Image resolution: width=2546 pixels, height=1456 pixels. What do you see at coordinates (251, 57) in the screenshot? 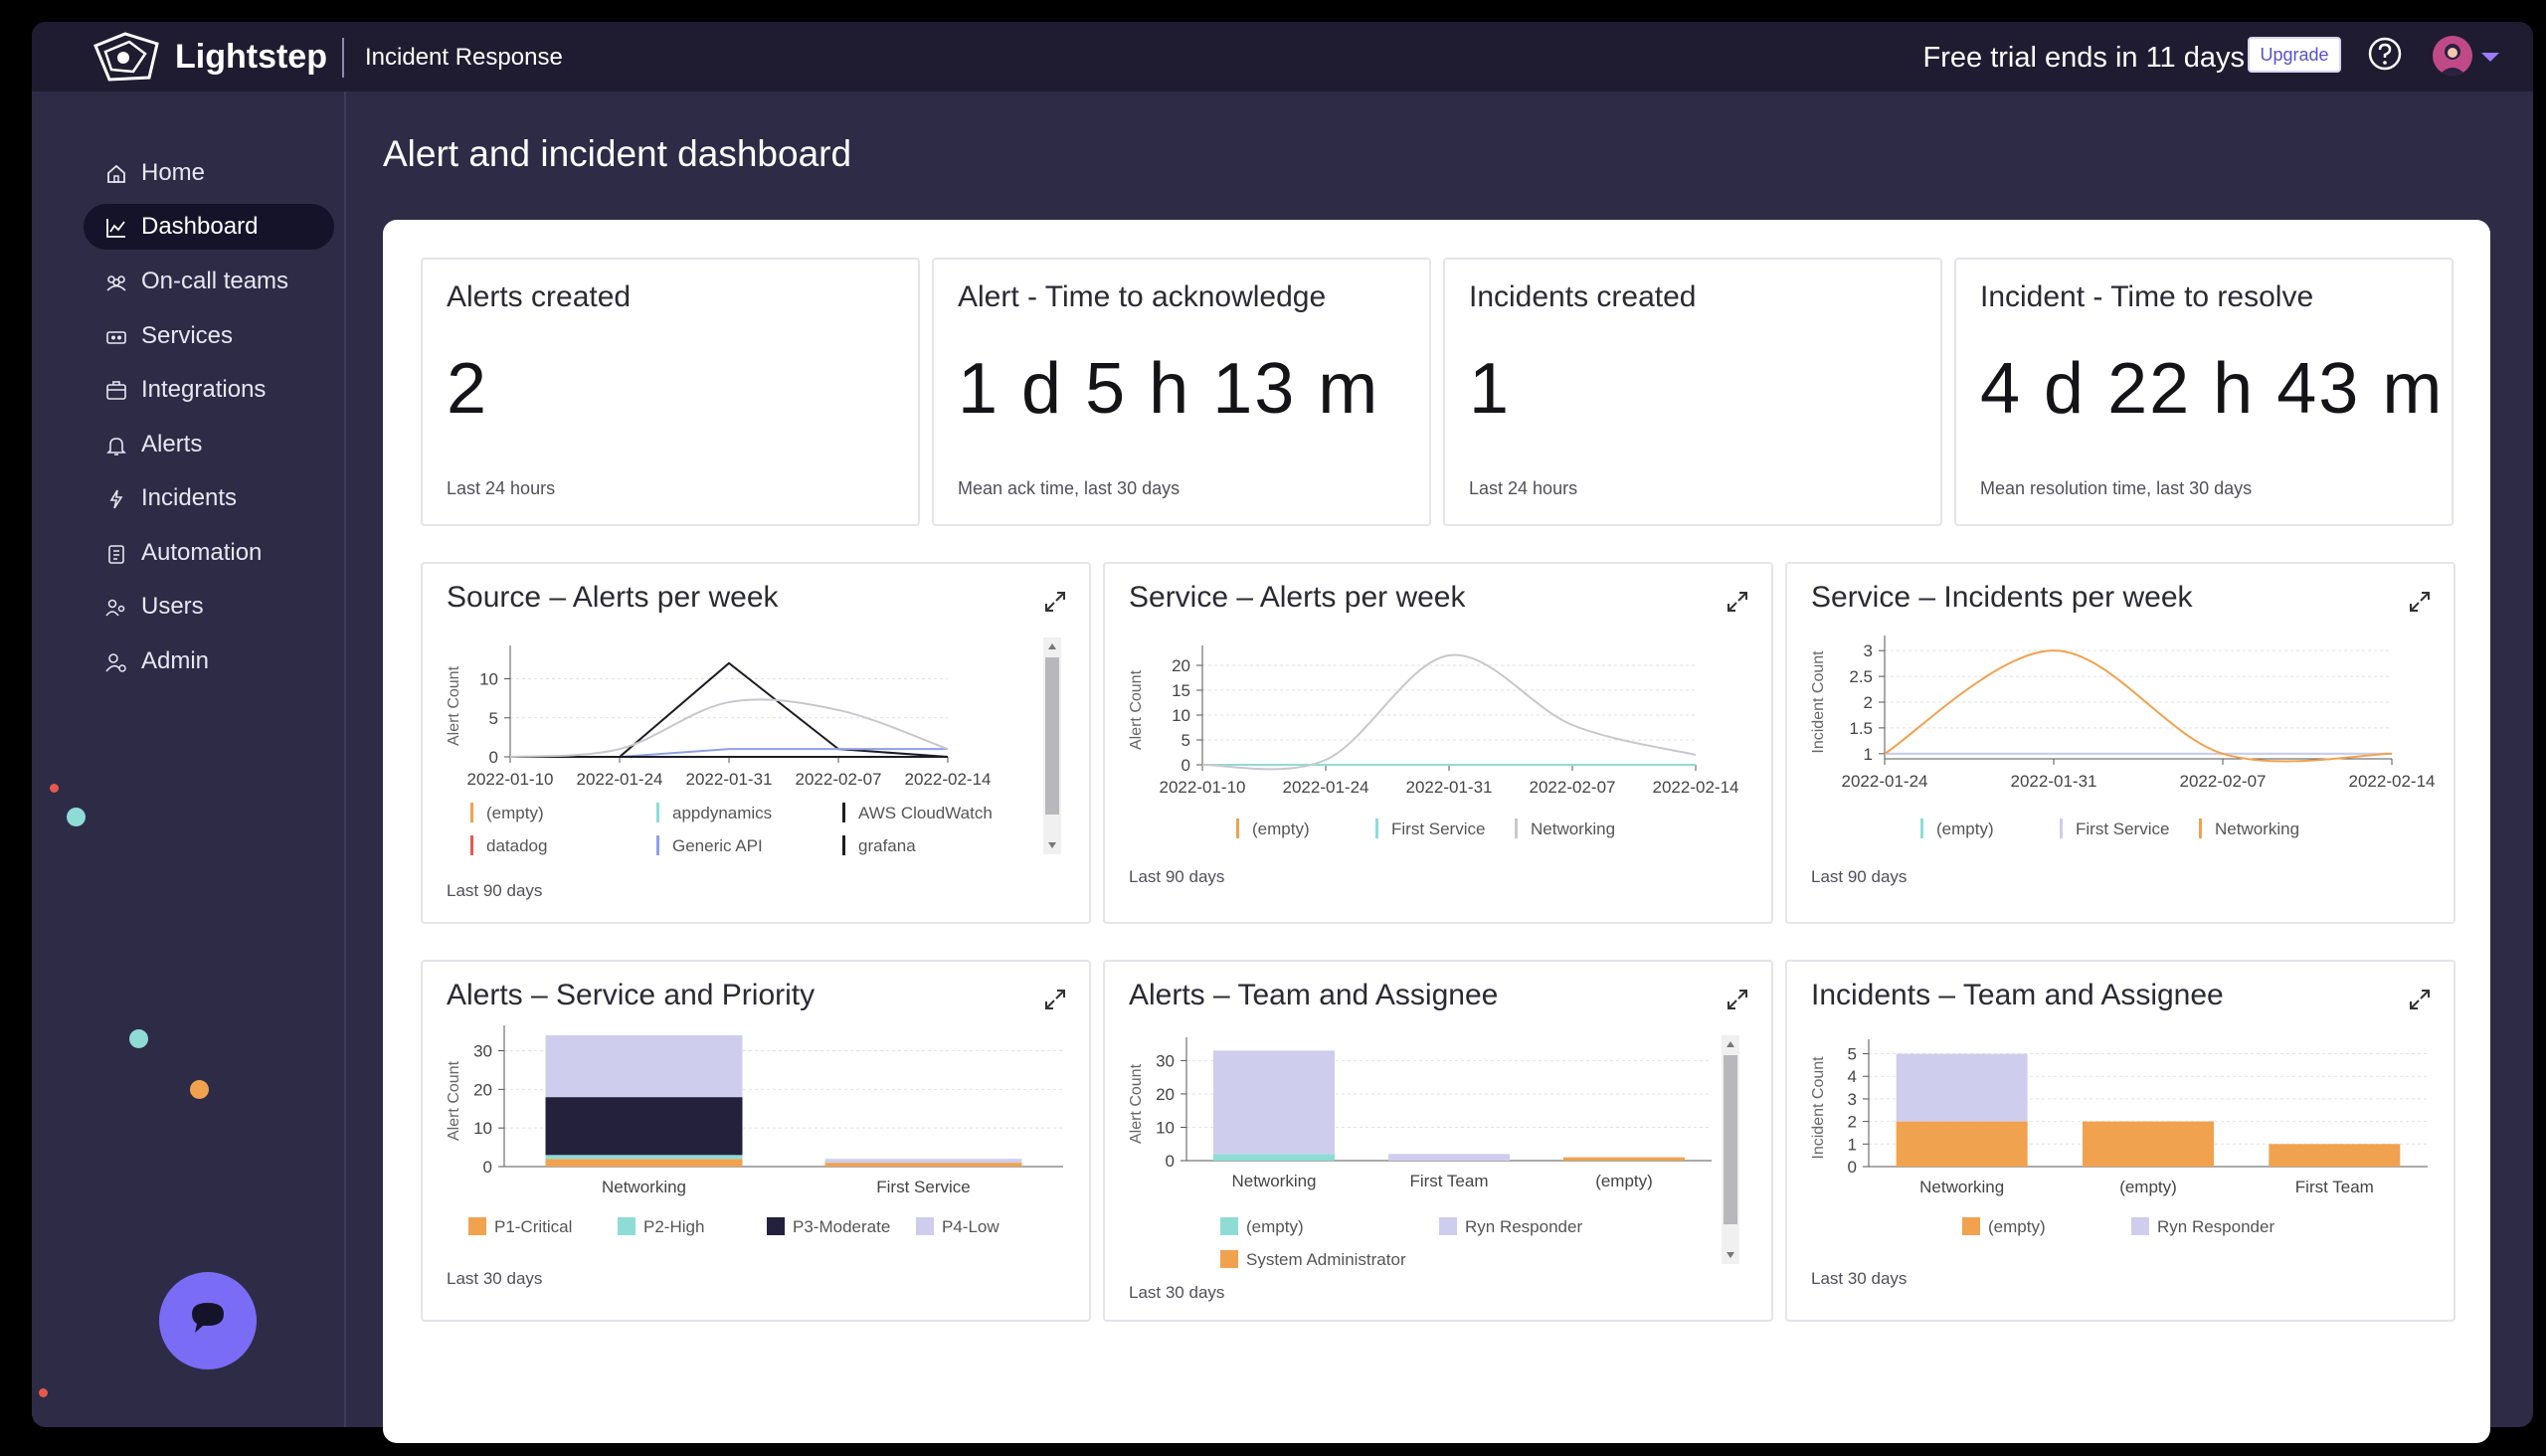
I see `brand-name: Lightstep` at bounding box center [251, 57].